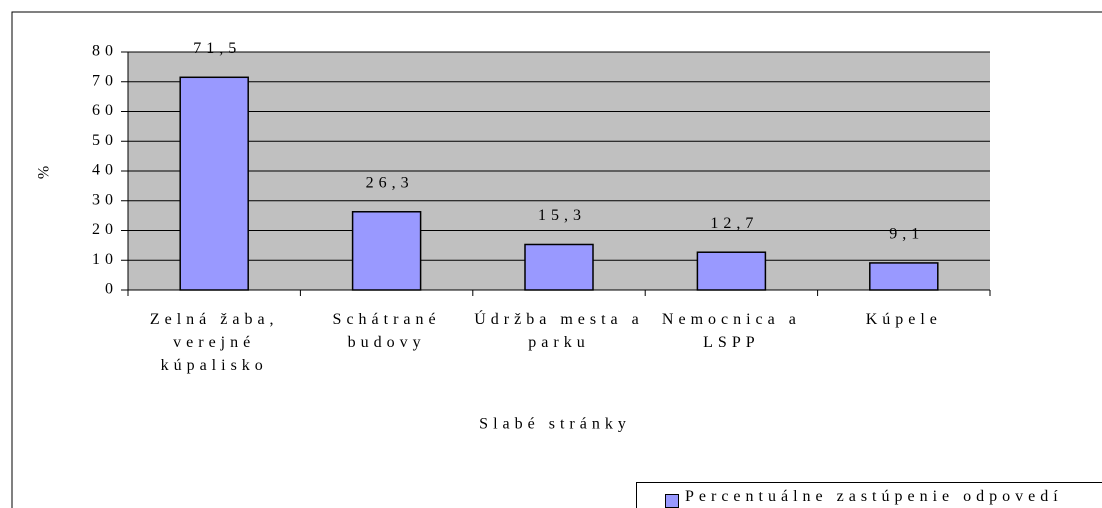 This screenshot has height=508, width=1102. Describe the element at coordinates (555, 424) in the screenshot. I see `x-axis-label: Slabé stránky` at that location.